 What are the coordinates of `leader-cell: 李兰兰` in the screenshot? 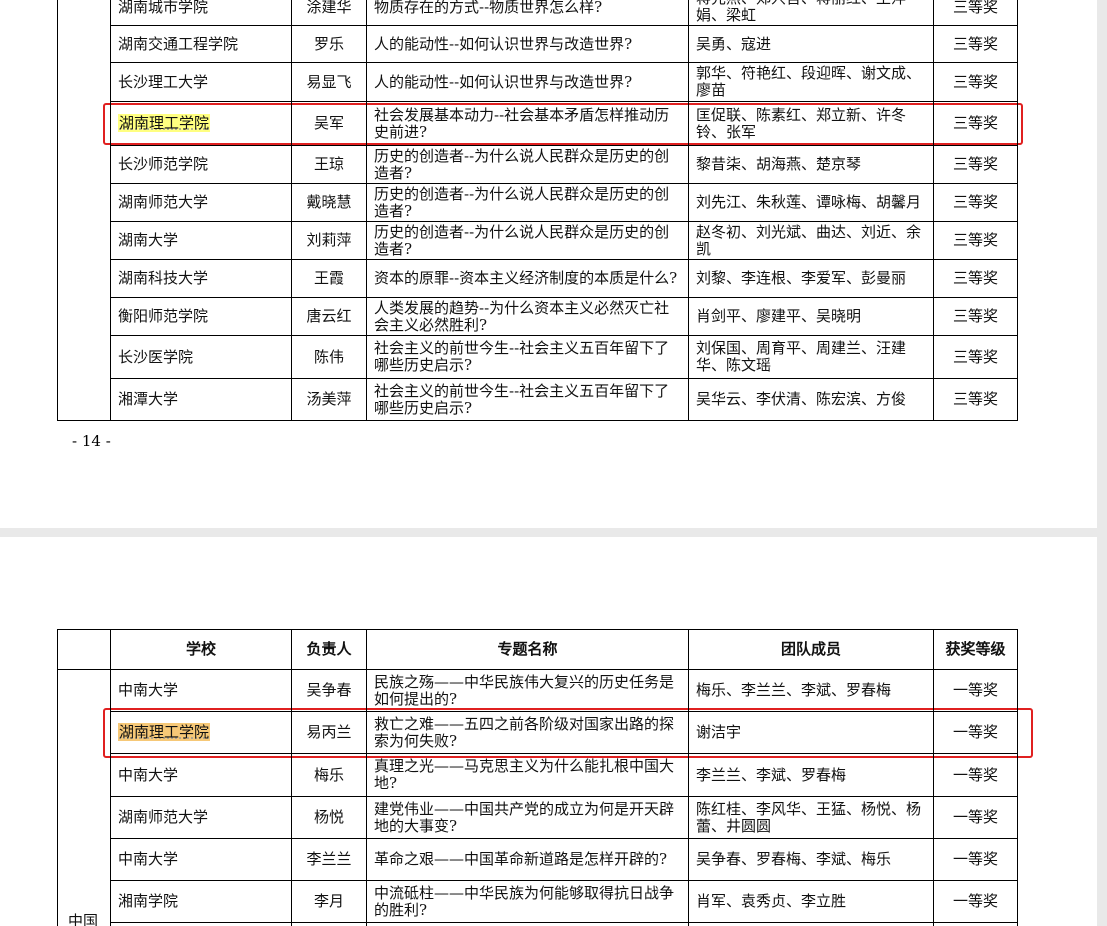 It's located at (329, 859).